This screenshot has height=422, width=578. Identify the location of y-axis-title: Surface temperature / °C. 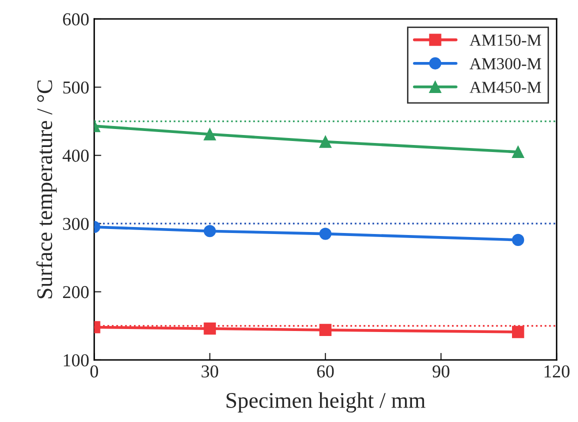
(46, 189).